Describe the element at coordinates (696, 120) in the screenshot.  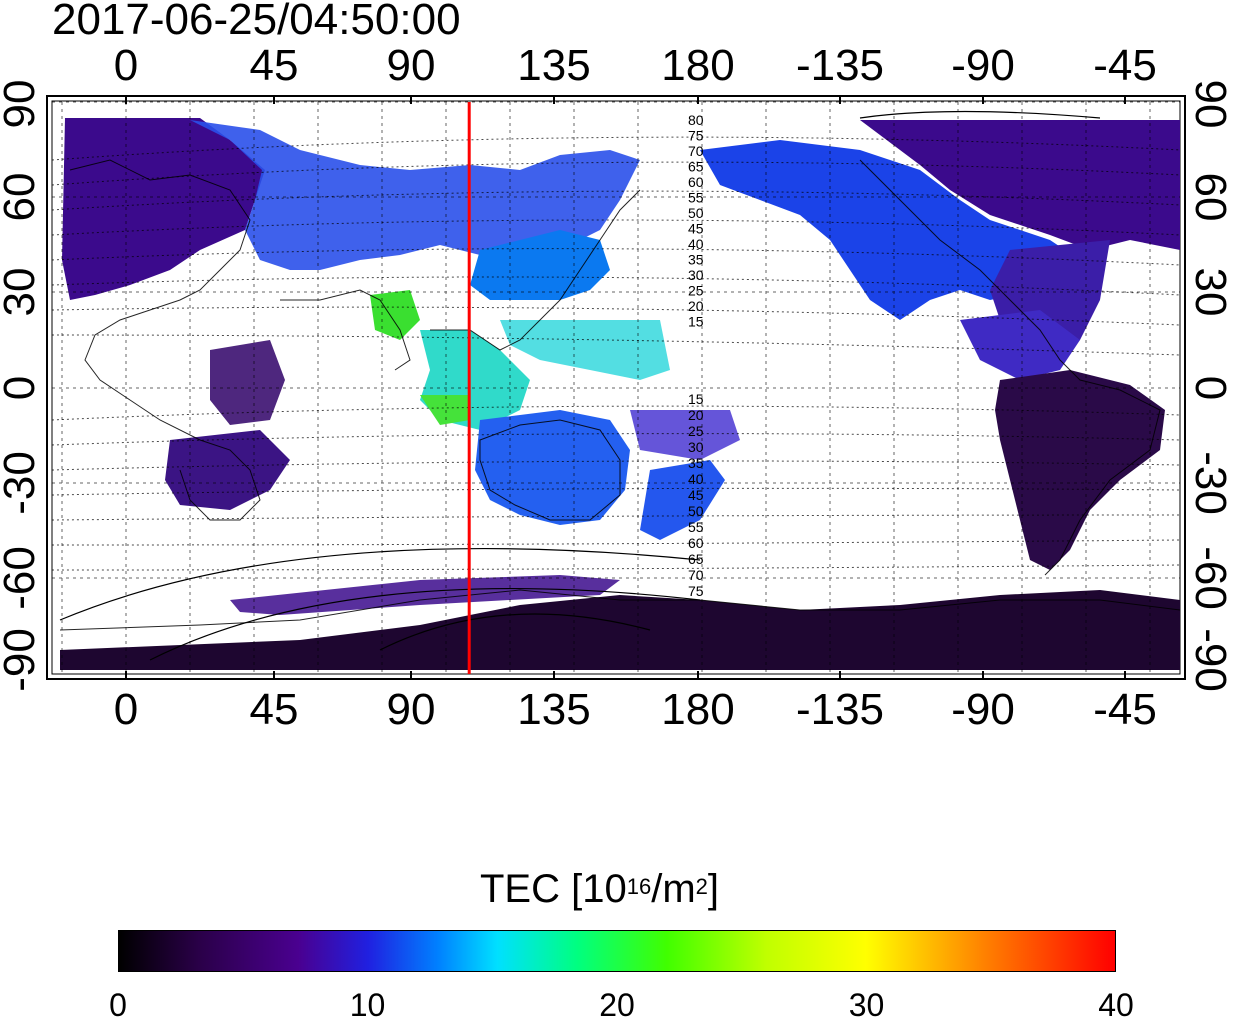
I see `contour-label: 80` at that location.